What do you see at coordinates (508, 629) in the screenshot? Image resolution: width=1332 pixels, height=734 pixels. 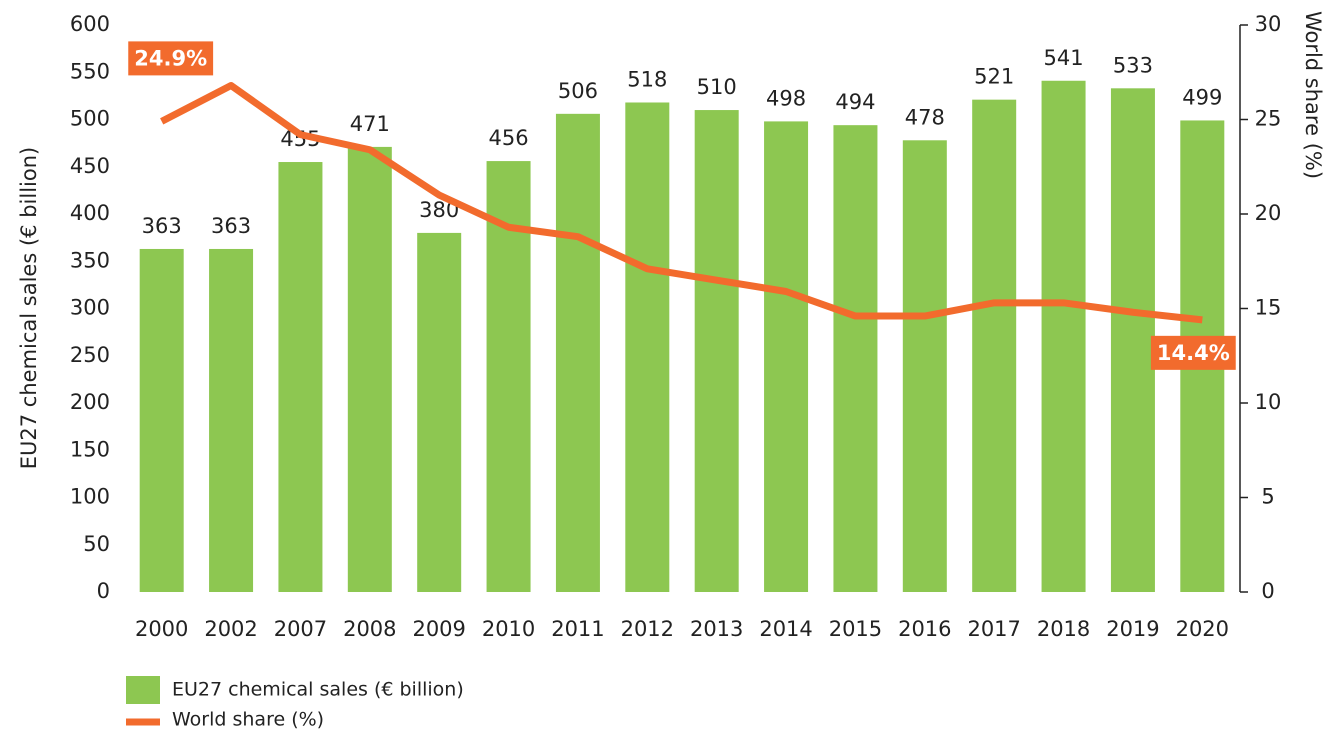 I see `x-tick-label: 2010` at bounding box center [508, 629].